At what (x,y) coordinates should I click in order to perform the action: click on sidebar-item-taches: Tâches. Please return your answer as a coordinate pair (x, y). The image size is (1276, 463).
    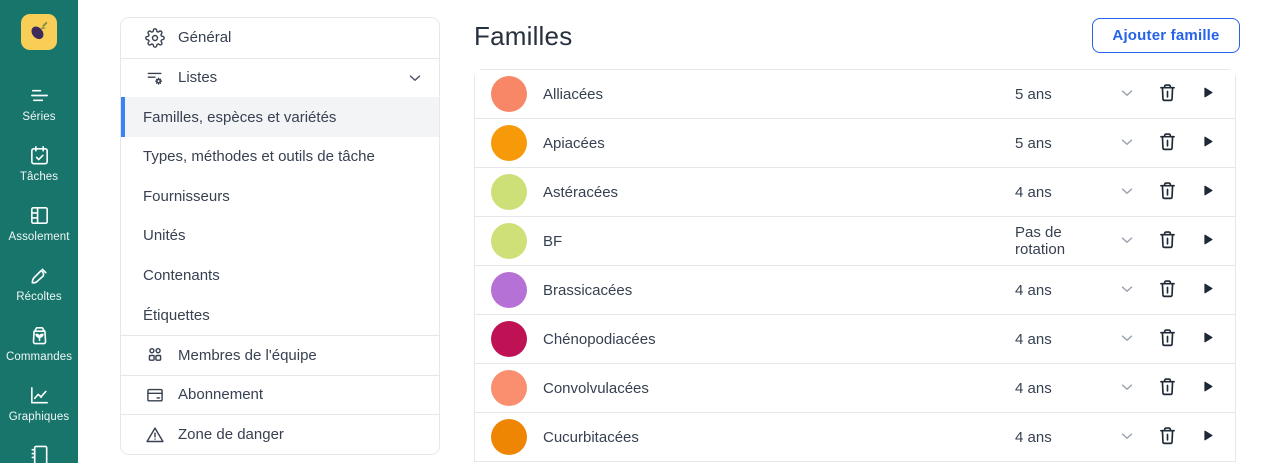
    Looking at the image, I should click on (39, 174).